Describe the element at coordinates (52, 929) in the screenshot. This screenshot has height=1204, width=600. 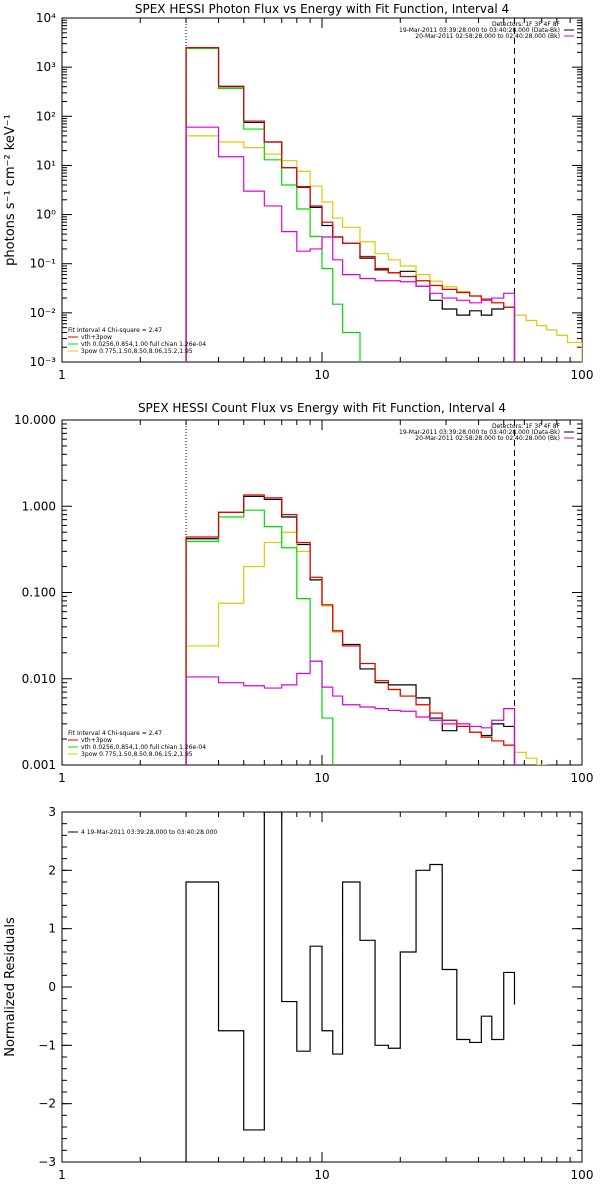
I see `y-tick-label: 1` at that location.